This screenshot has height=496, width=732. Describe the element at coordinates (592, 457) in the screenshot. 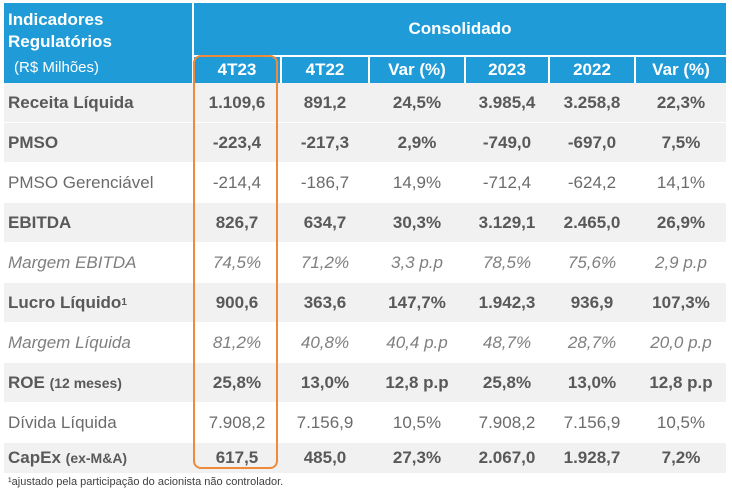

I see `cell-2022: 1.928,7` at that location.